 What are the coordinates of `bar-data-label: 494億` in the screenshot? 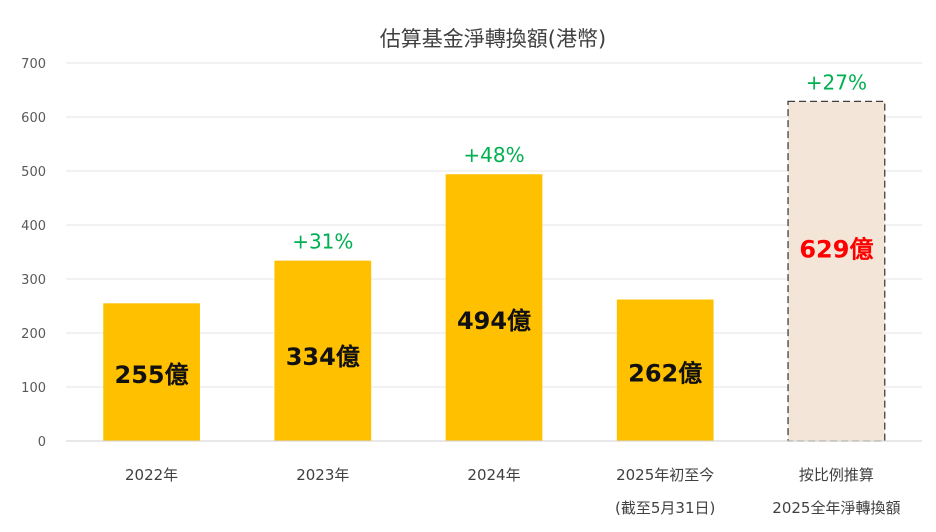 It's located at (494, 321).